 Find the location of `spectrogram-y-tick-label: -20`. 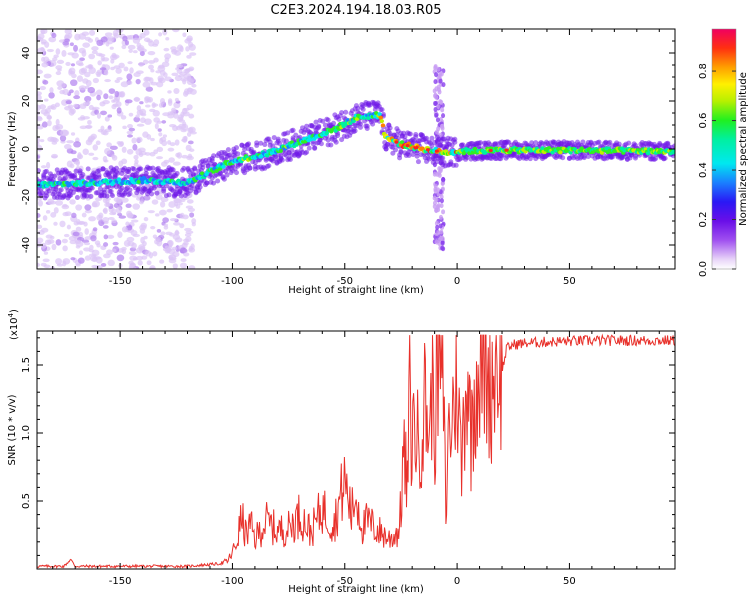

spectrogram-y-tick-label: -20 is located at coordinates (26, 197).